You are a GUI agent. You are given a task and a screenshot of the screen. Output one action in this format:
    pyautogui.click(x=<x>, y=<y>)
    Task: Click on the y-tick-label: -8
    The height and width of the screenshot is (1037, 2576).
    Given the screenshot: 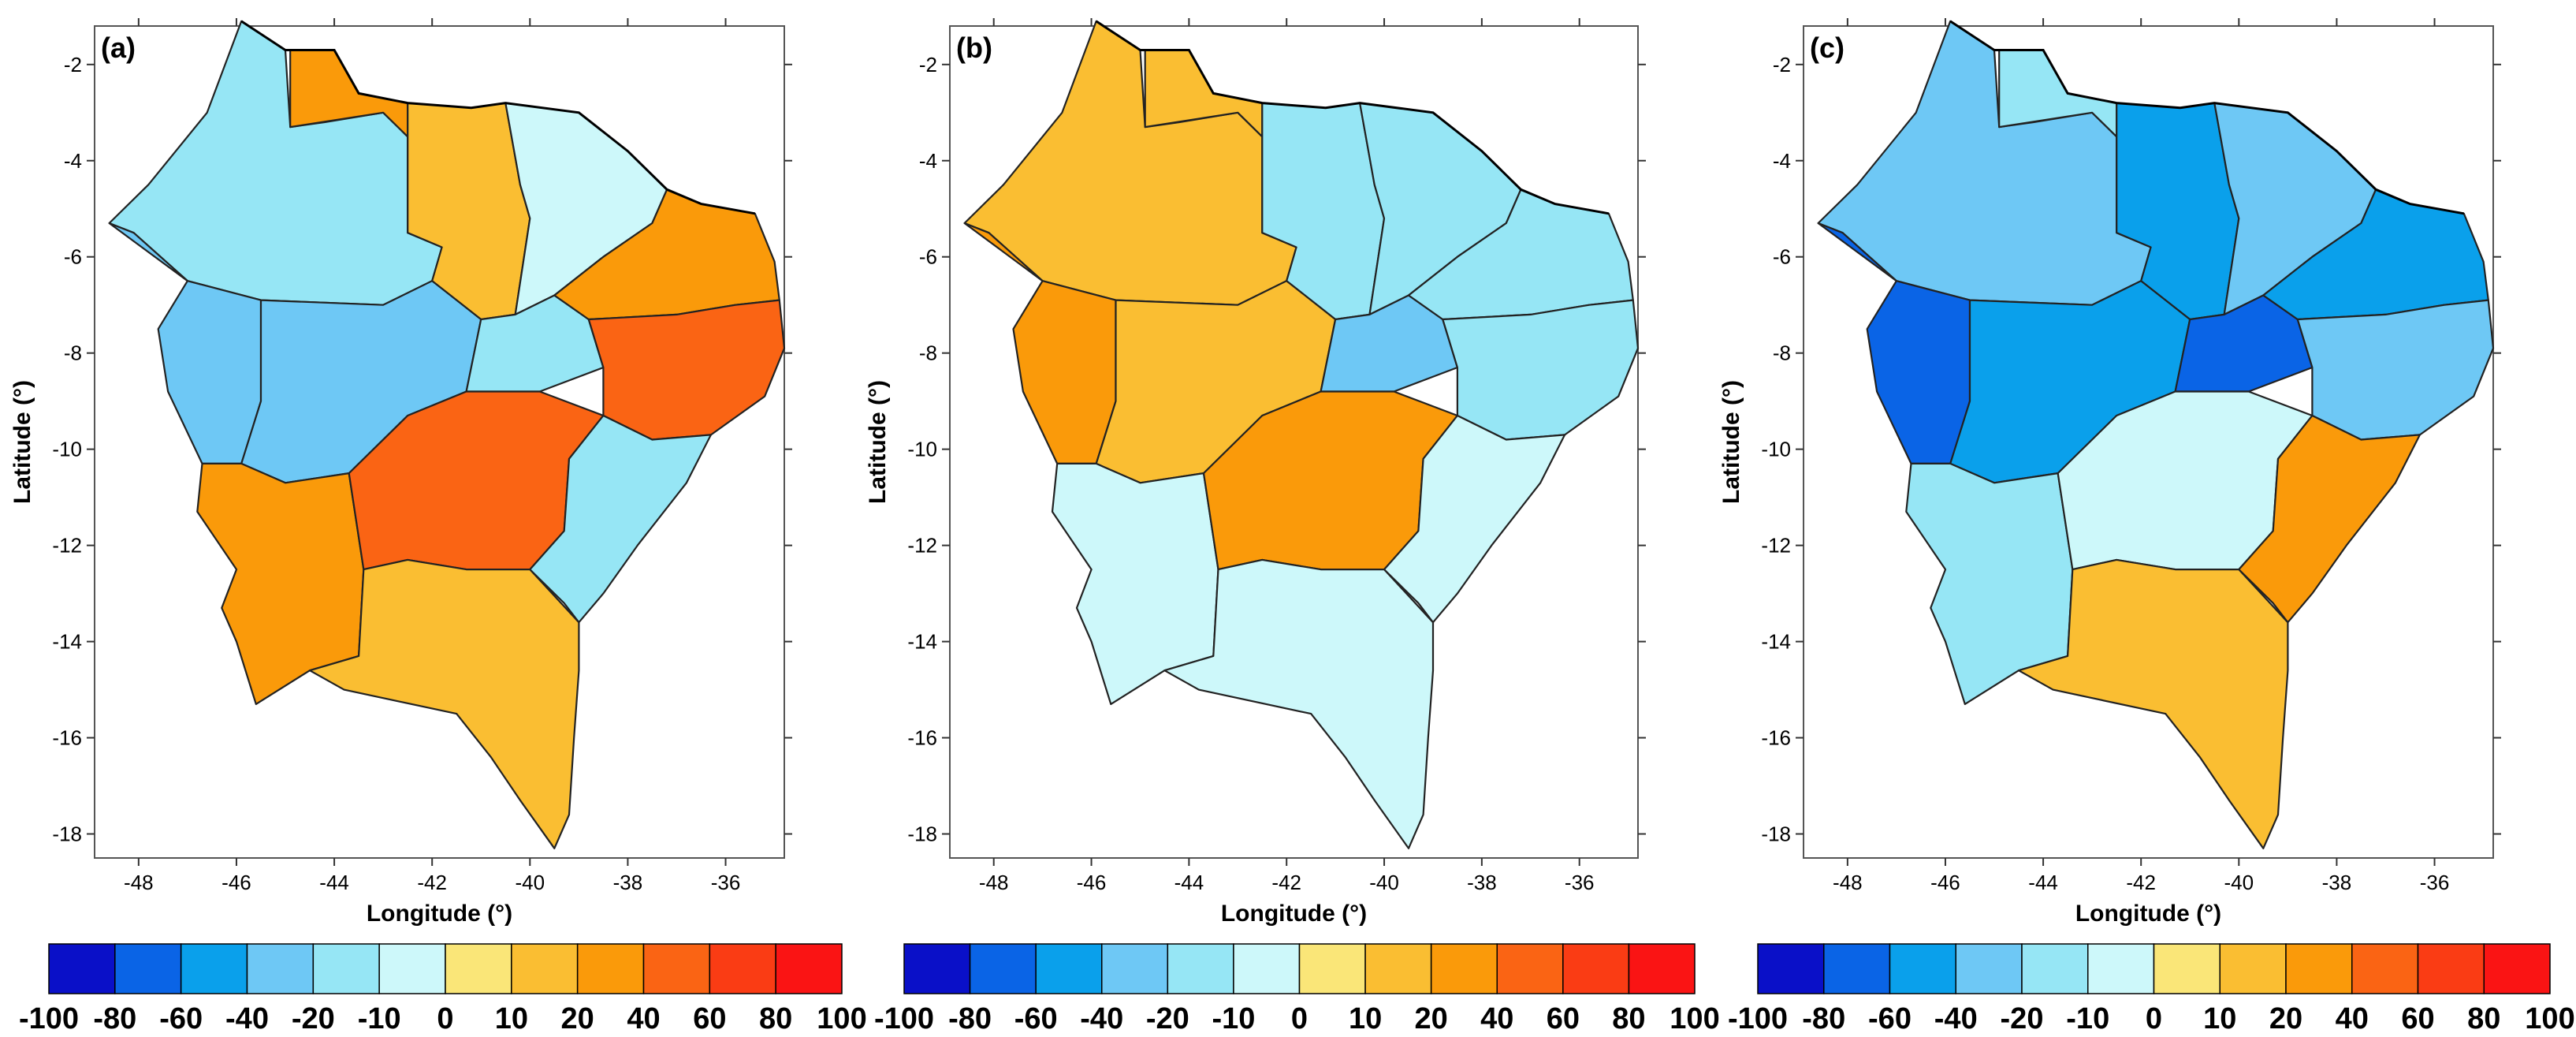 What is the action you would take?
    pyautogui.click(x=73, y=353)
    